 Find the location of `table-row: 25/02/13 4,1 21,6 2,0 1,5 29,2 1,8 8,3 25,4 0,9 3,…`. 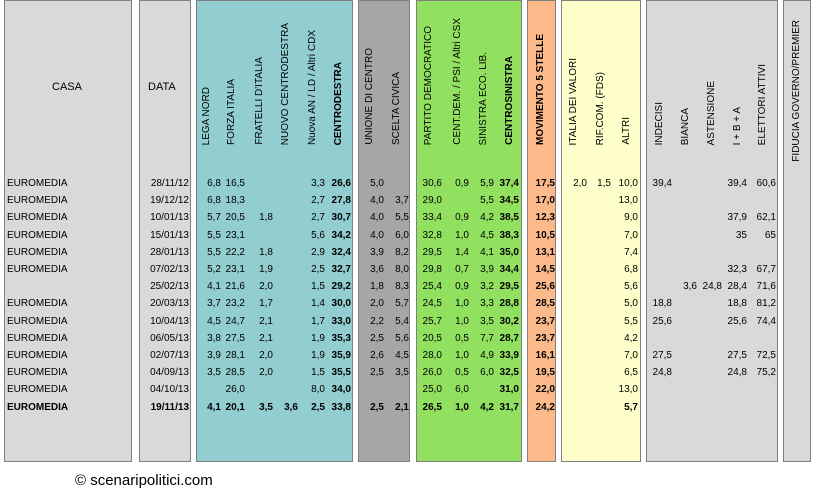

table-row: 25/02/13 4,1 21,6 2,0 1,5 29,2 1,8 8,3 25,4 0,9 3,… is located at coordinates (415, 286).